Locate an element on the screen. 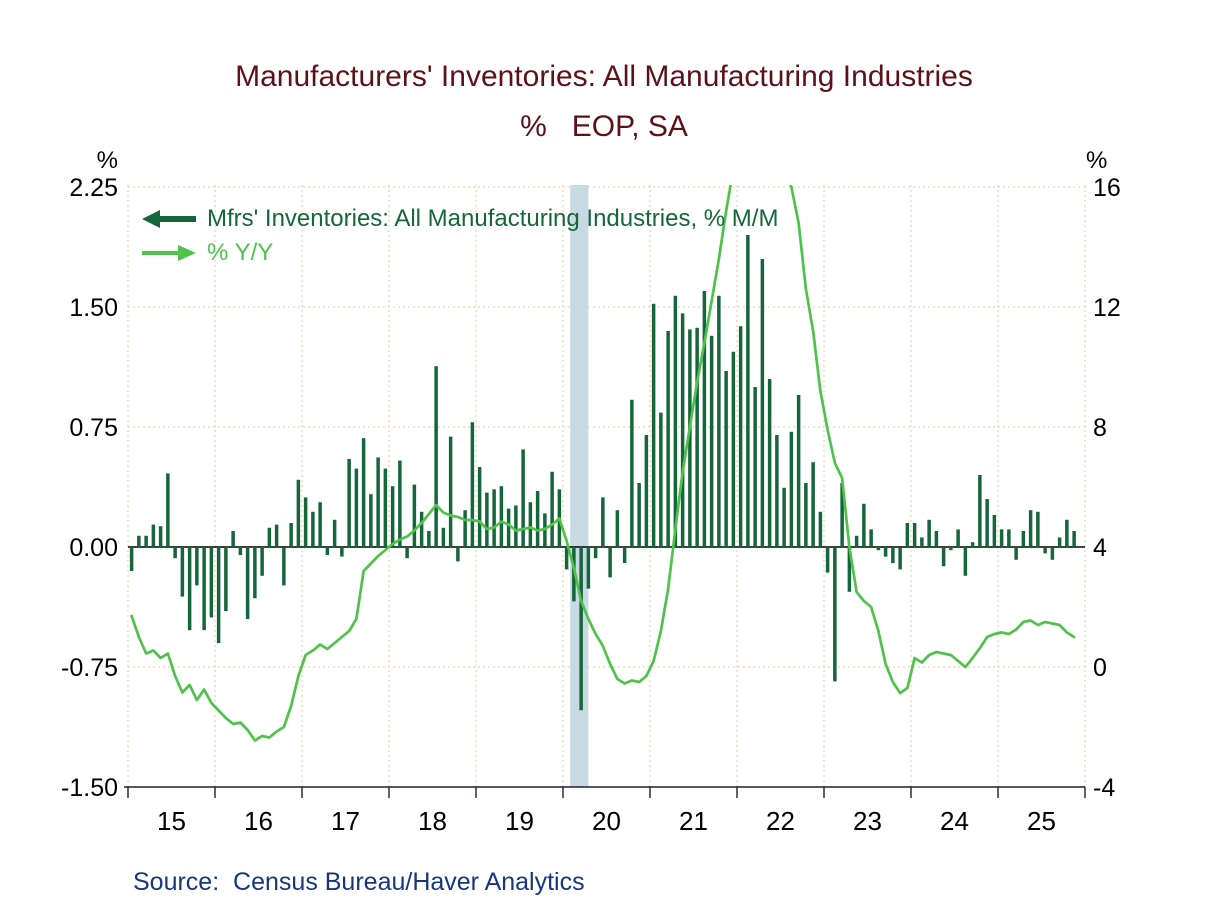 The height and width of the screenshot is (906, 1208). left-axis-tick-label: -0.75 is located at coordinates (89, 668).